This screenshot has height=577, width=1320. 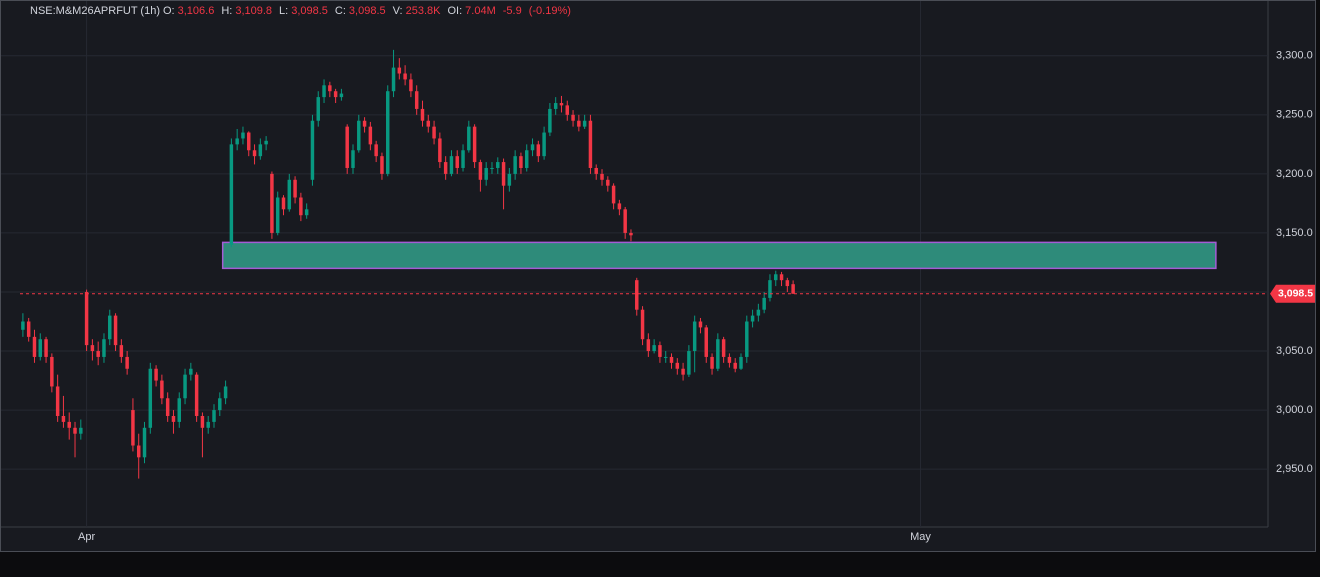 I want to click on y-tick-label: 3,150.0, so click(x=1294, y=233).